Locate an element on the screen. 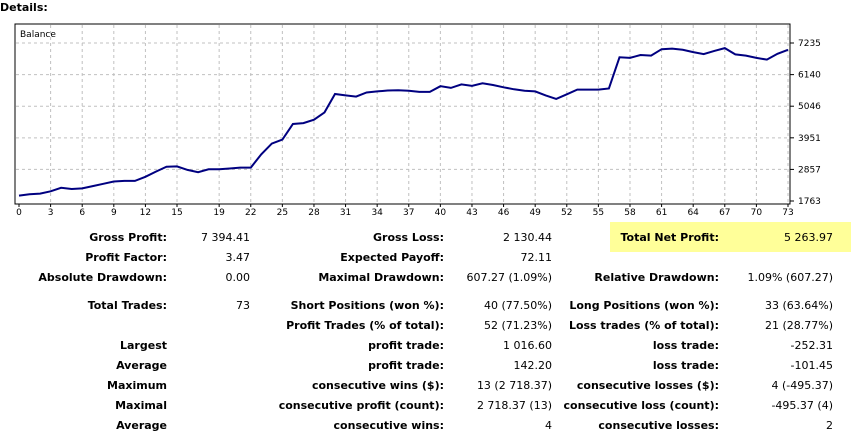  average-loss-trade-label: loss trade: is located at coordinates (685, 365).